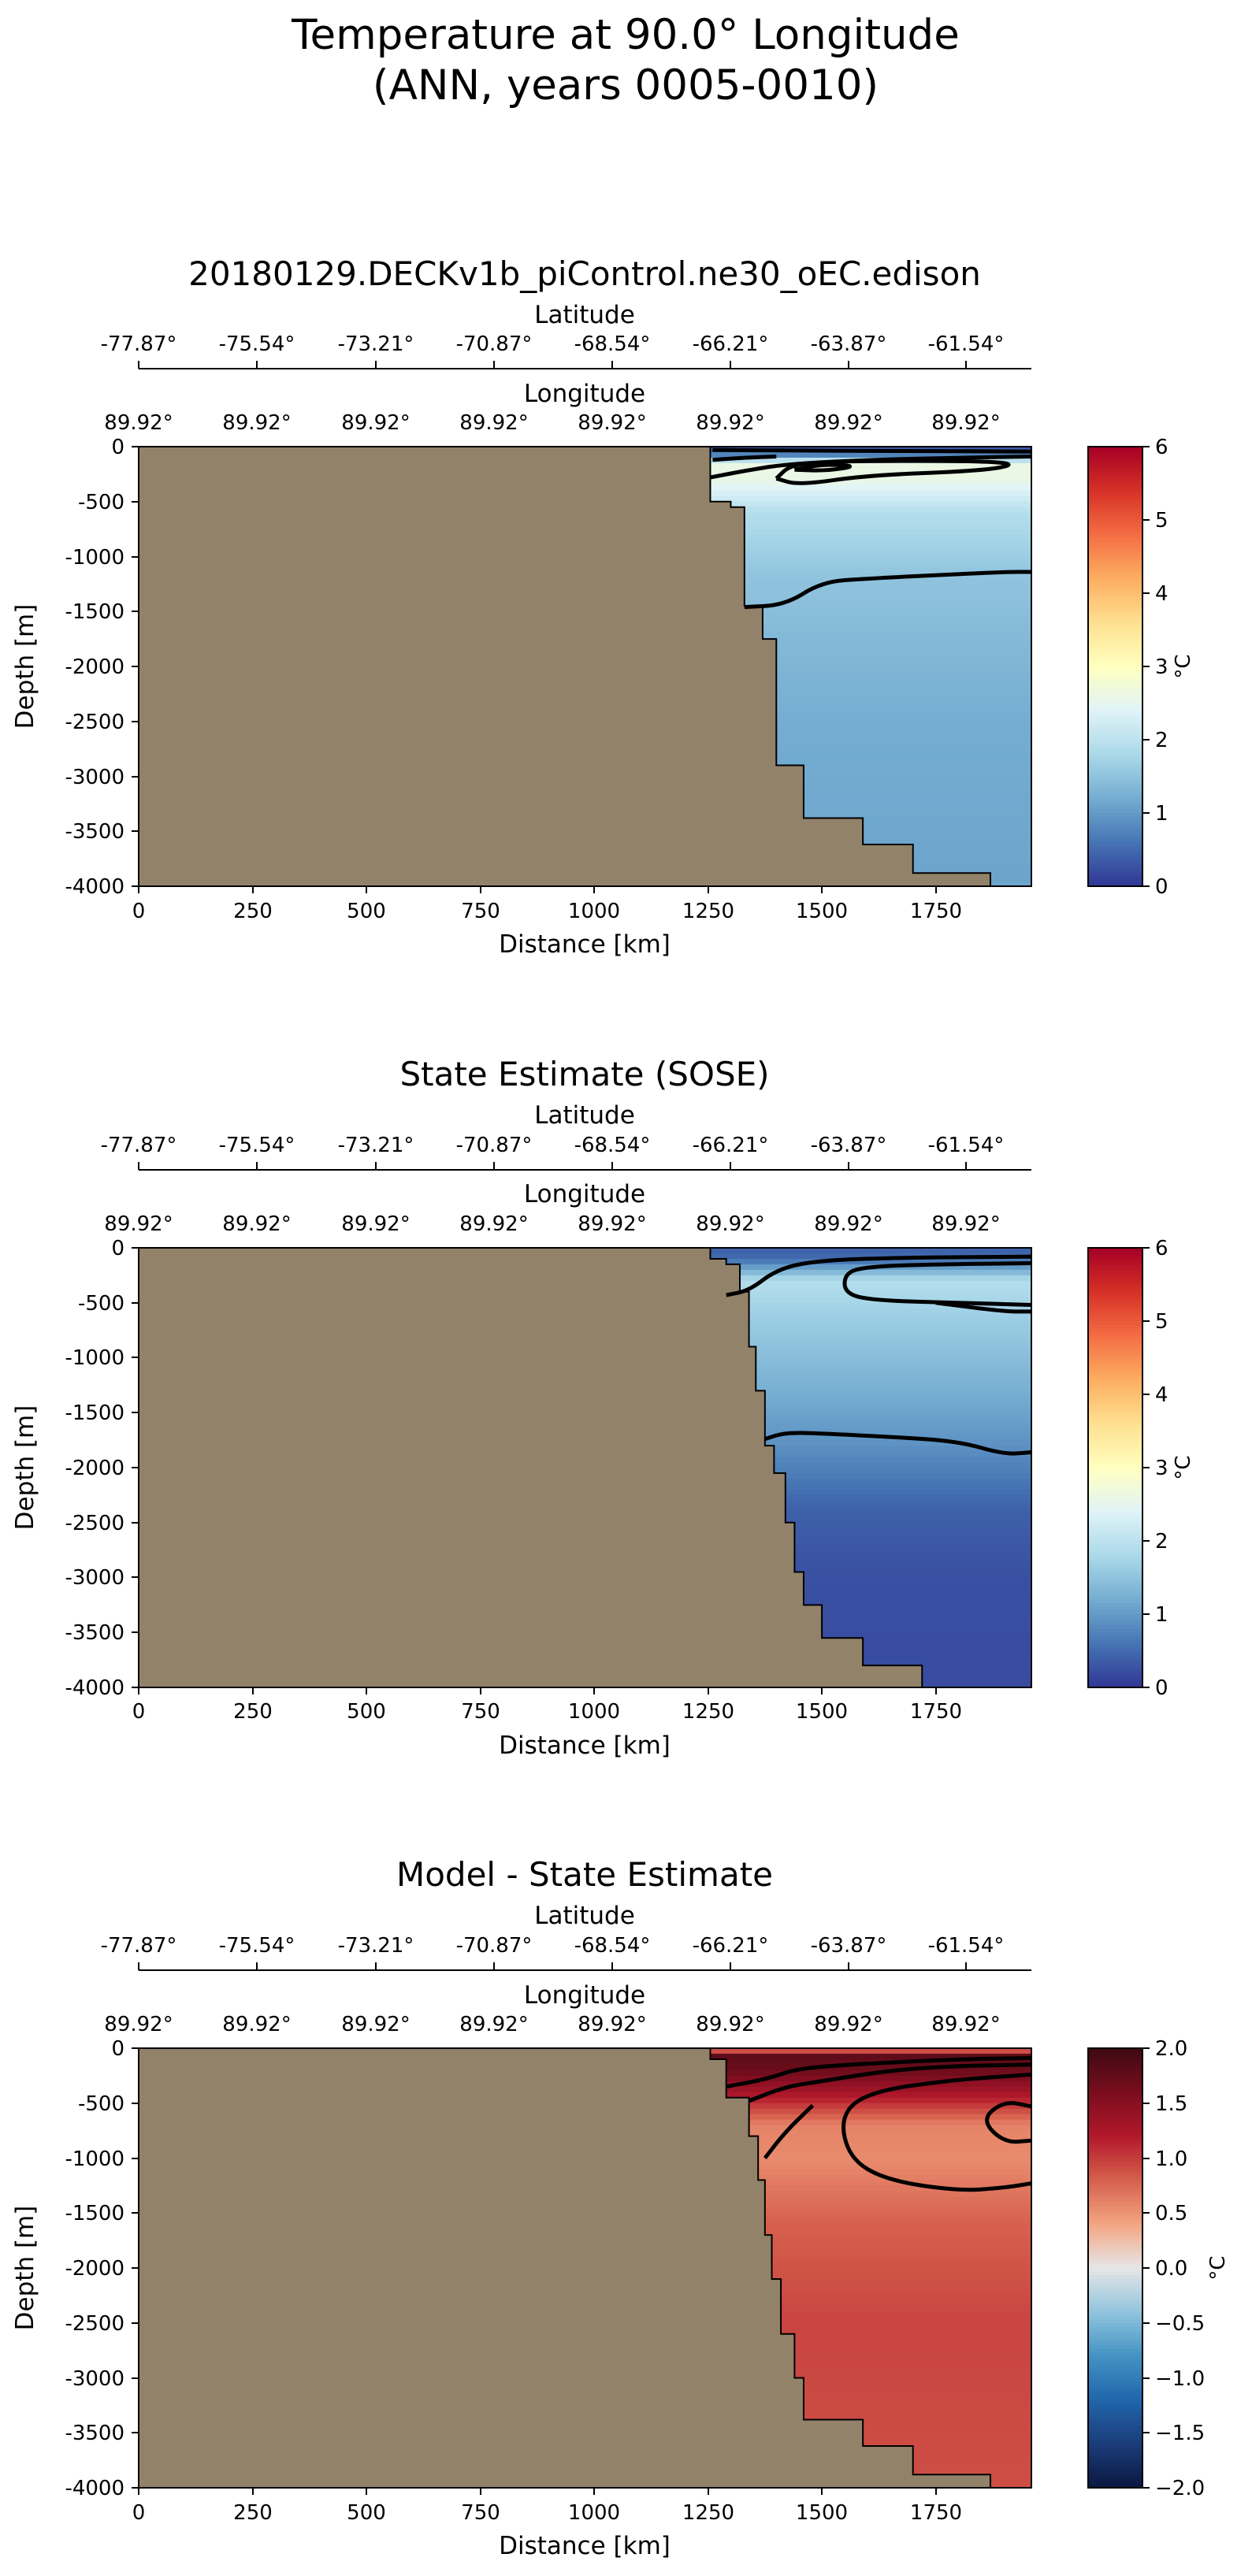 Image resolution: width=1252 pixels, height=2576 pixels. I want to click on colorbar-tick-label: 5, so click(1161, 1322).